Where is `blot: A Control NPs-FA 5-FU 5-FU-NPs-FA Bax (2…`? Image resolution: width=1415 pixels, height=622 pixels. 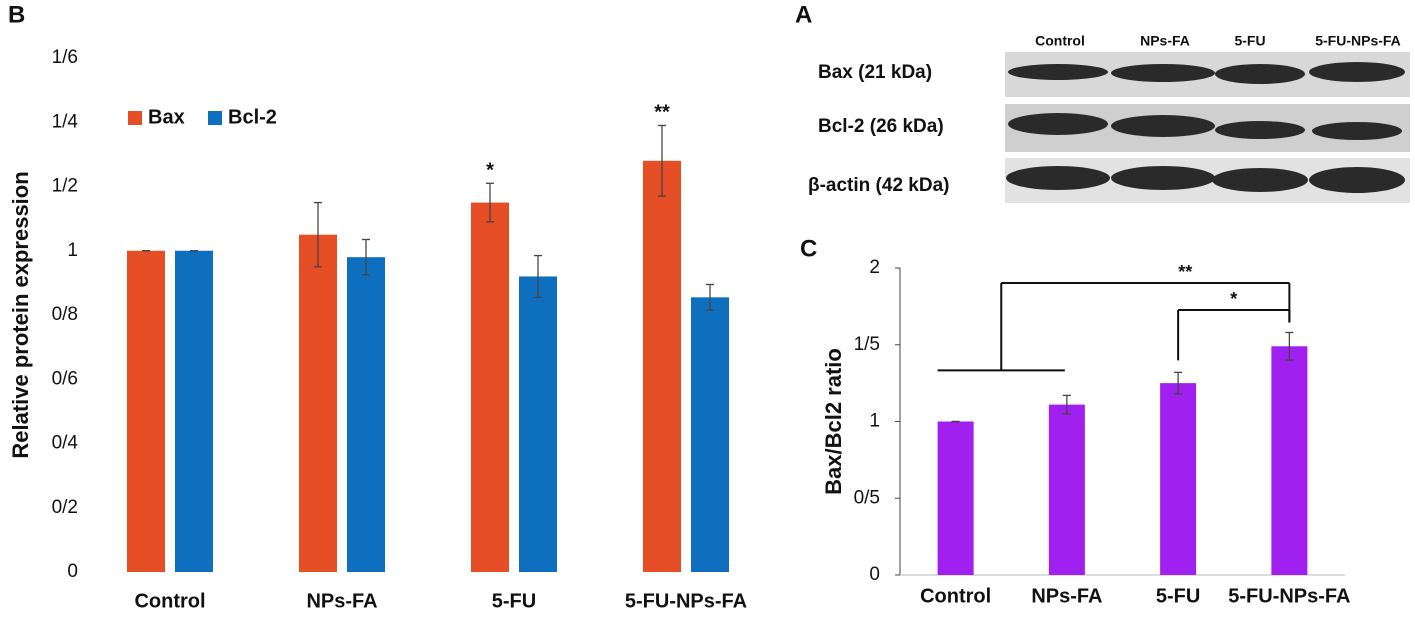
blot: A Control NPs-FA 5-FU 5-FU-NPs-FA Bax (2… is located at coordinates (1102, 102).